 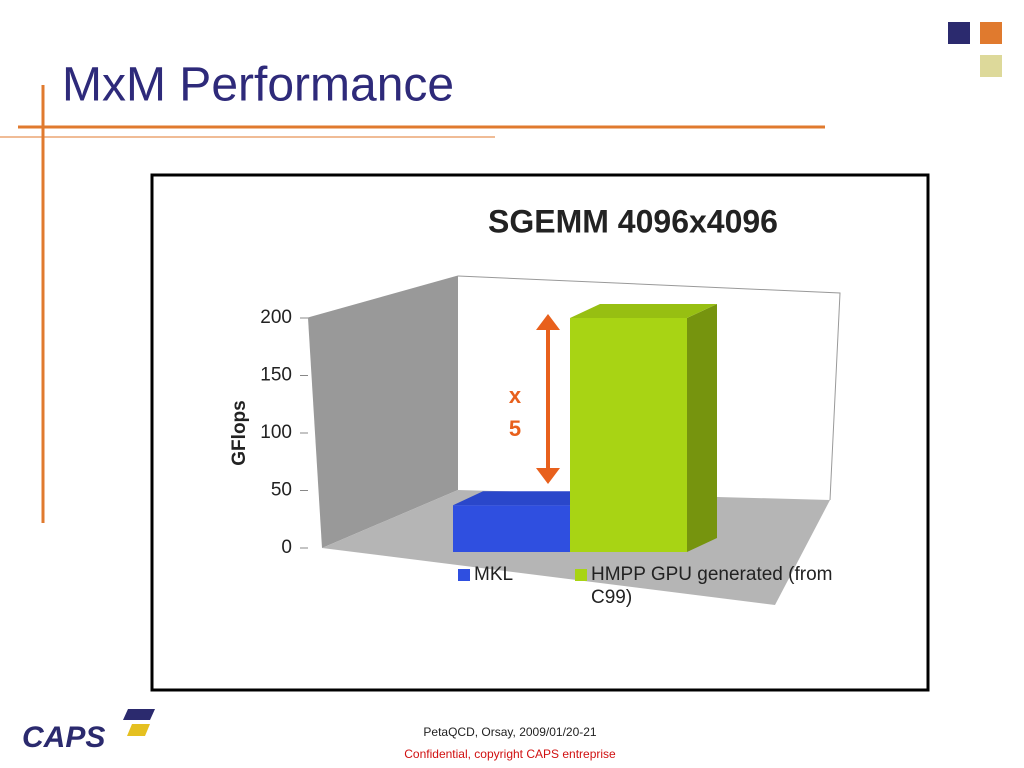 What do you see at coordinates (515, 428) in the screenshot?
I see `annotation: 5` at bounding box center [515, 428].